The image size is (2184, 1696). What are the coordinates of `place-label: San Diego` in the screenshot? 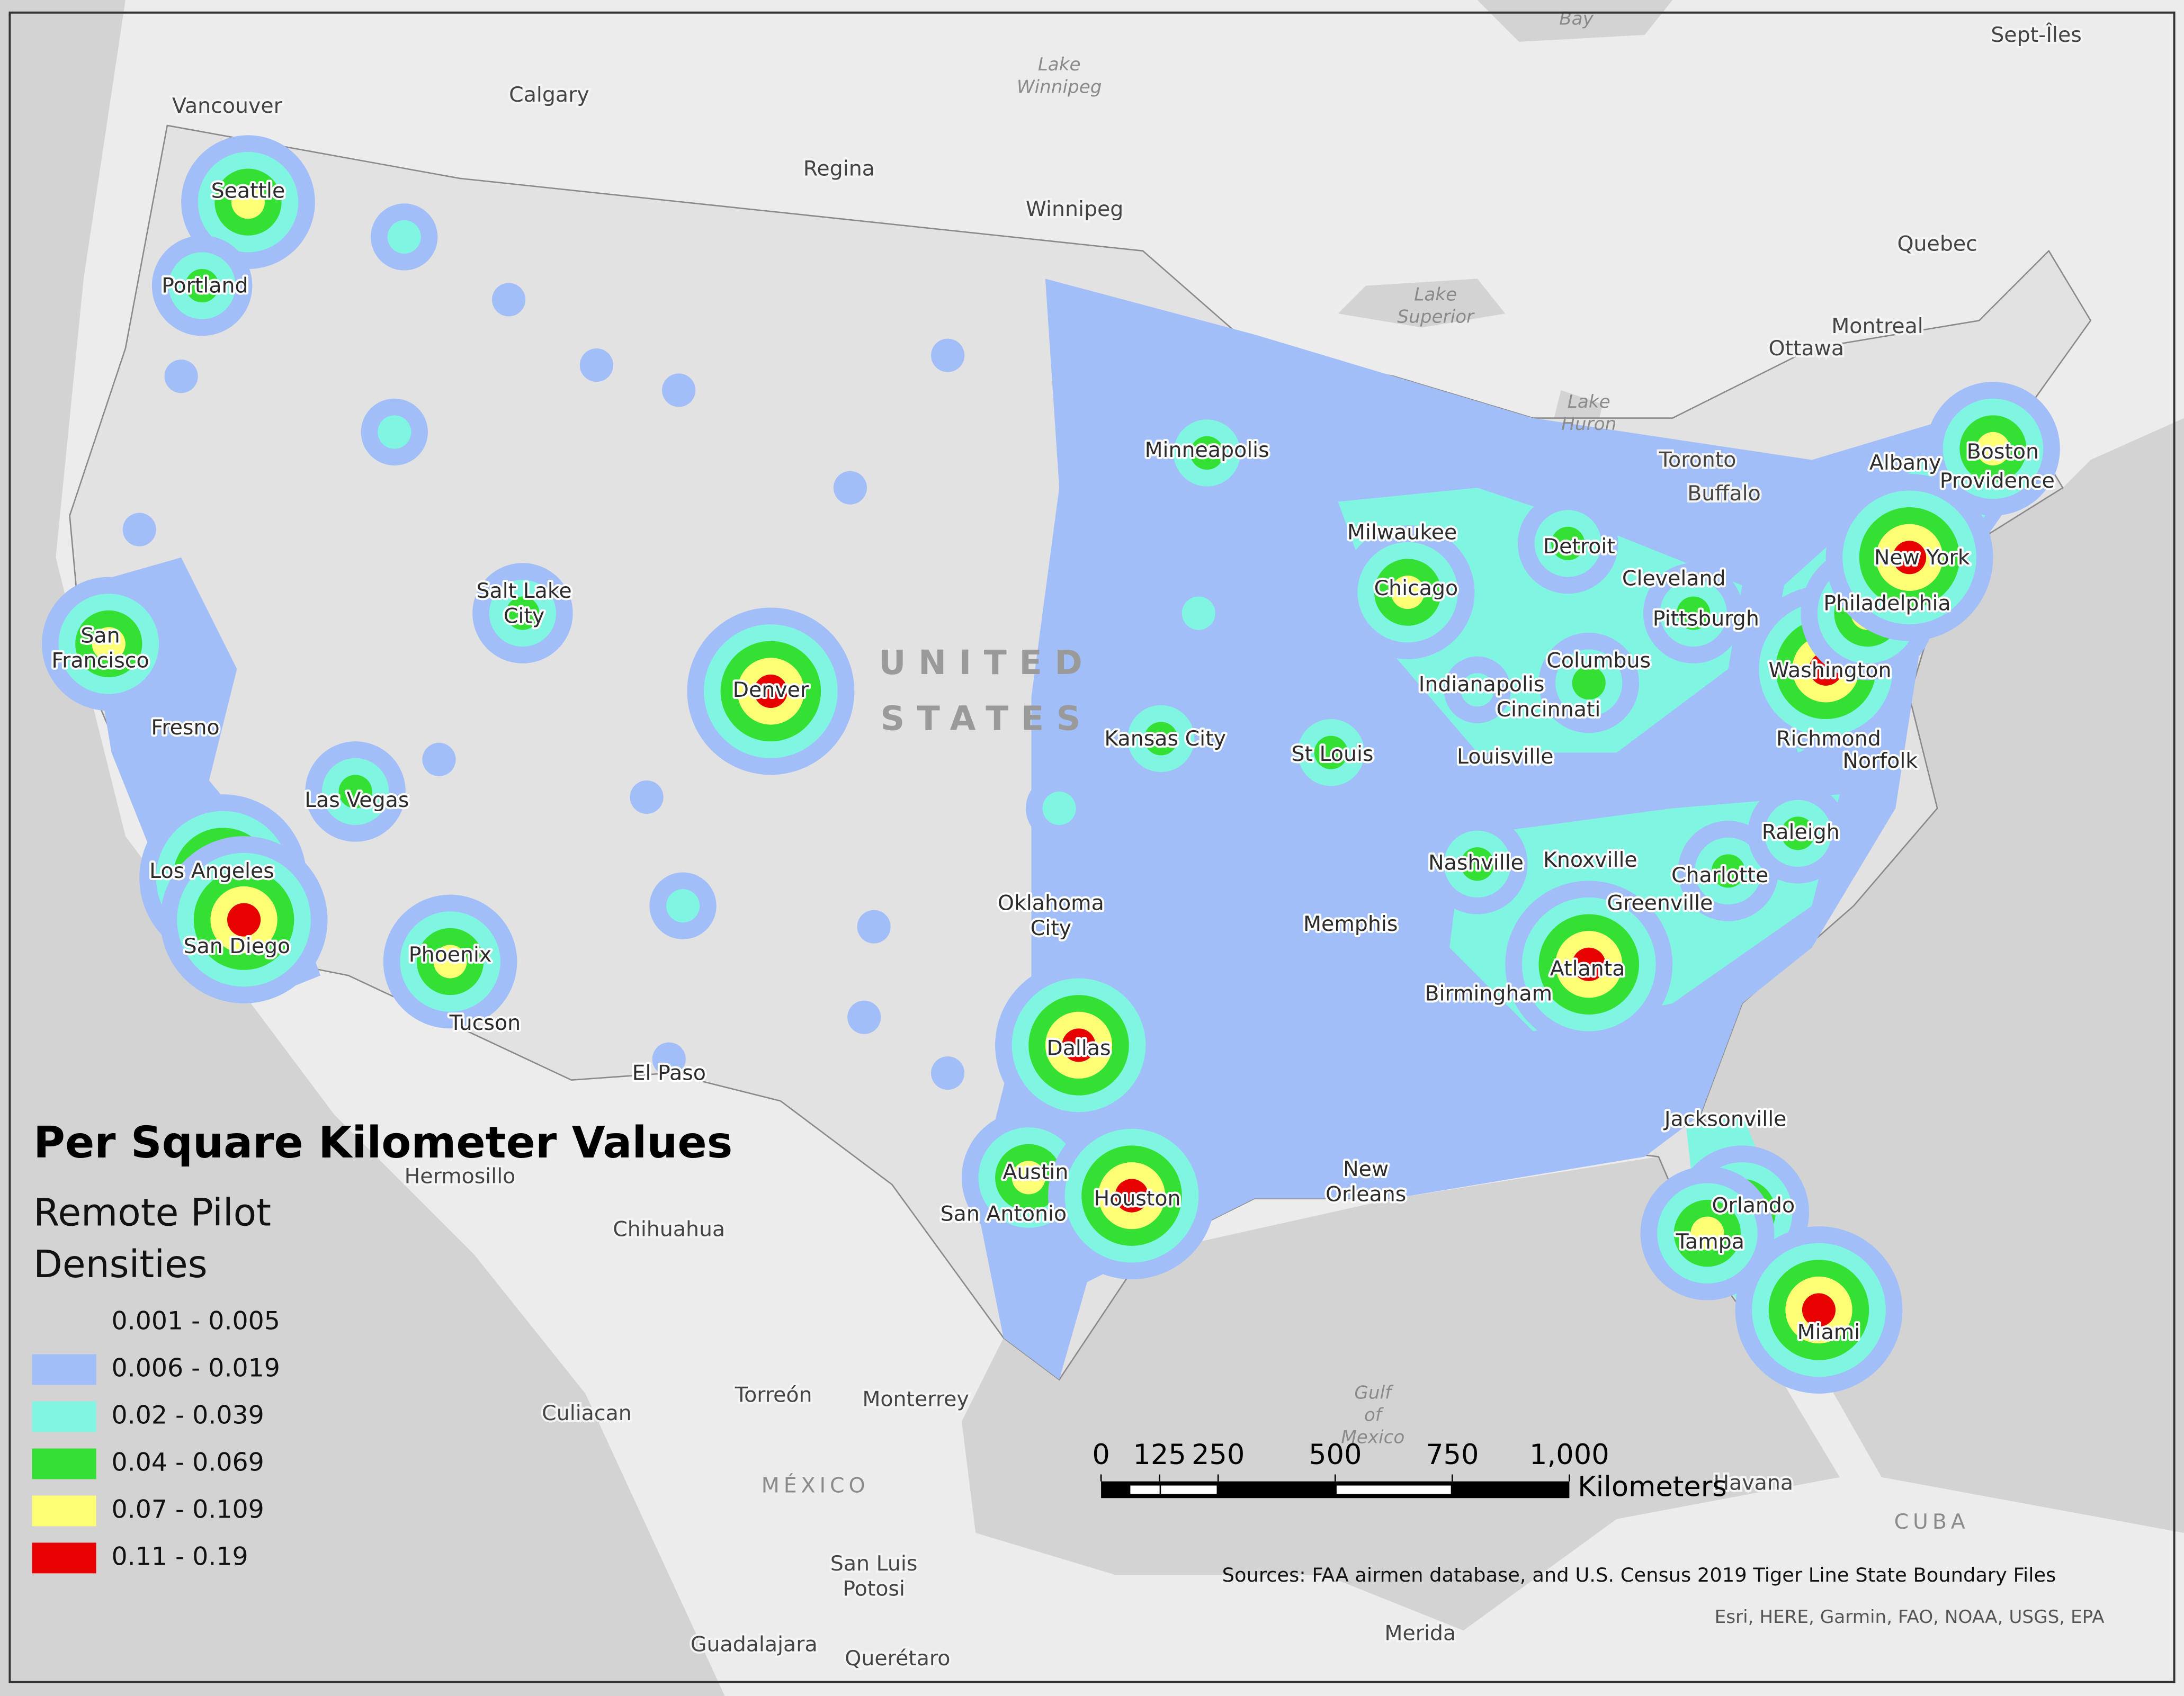 It's located at (237, 946).